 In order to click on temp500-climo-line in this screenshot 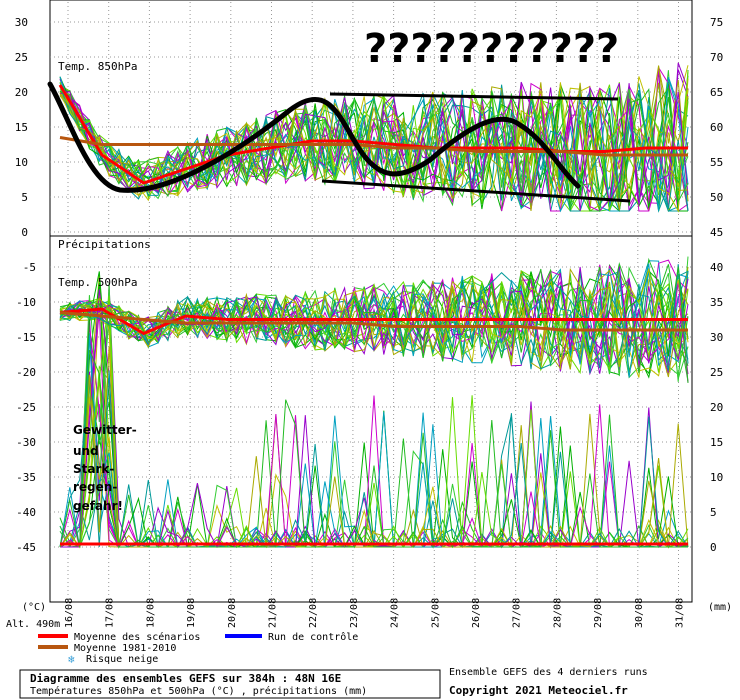, I will do `click(373, 321)`.